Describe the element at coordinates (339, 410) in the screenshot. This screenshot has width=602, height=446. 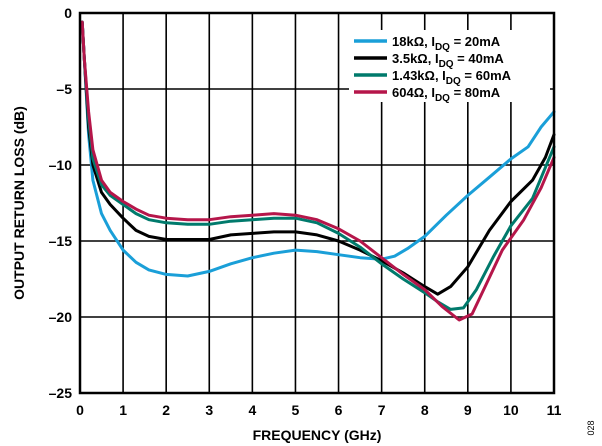
I see `x-tick-label: 6` at that location.